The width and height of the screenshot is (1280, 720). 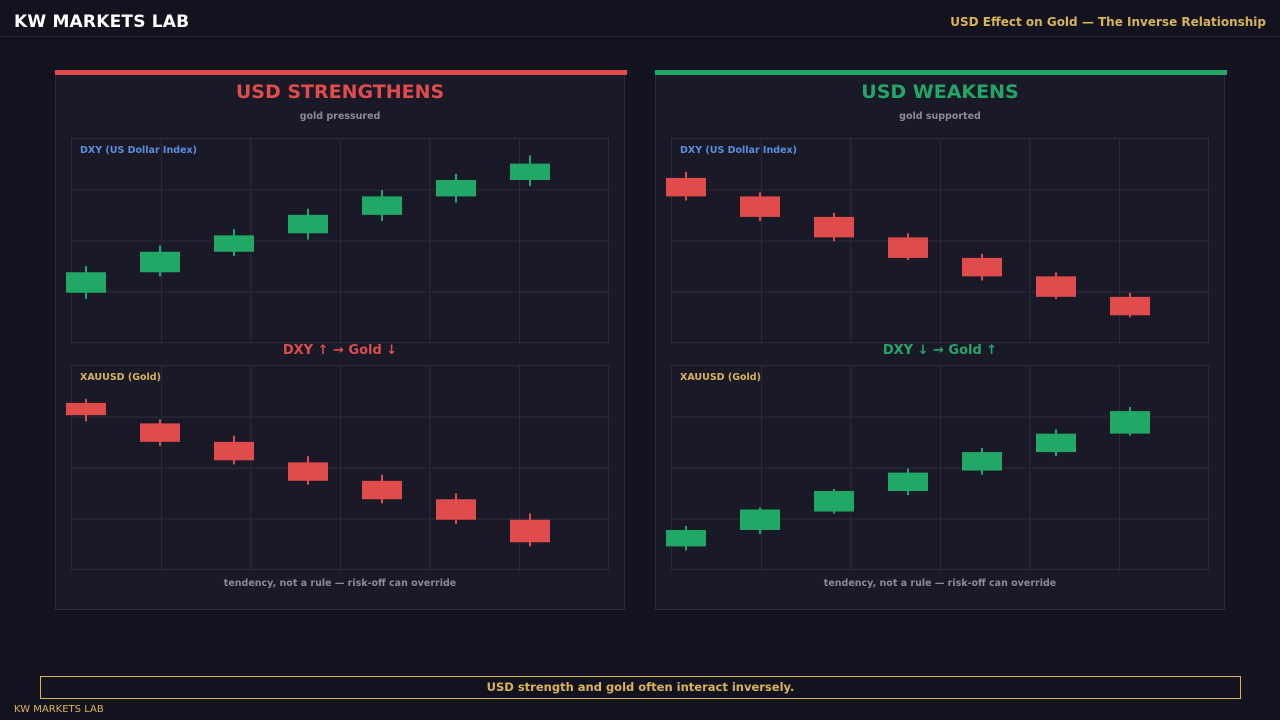 I want to click on footer-brand: KW MARKETS LAB, so click(x=59, y=709).